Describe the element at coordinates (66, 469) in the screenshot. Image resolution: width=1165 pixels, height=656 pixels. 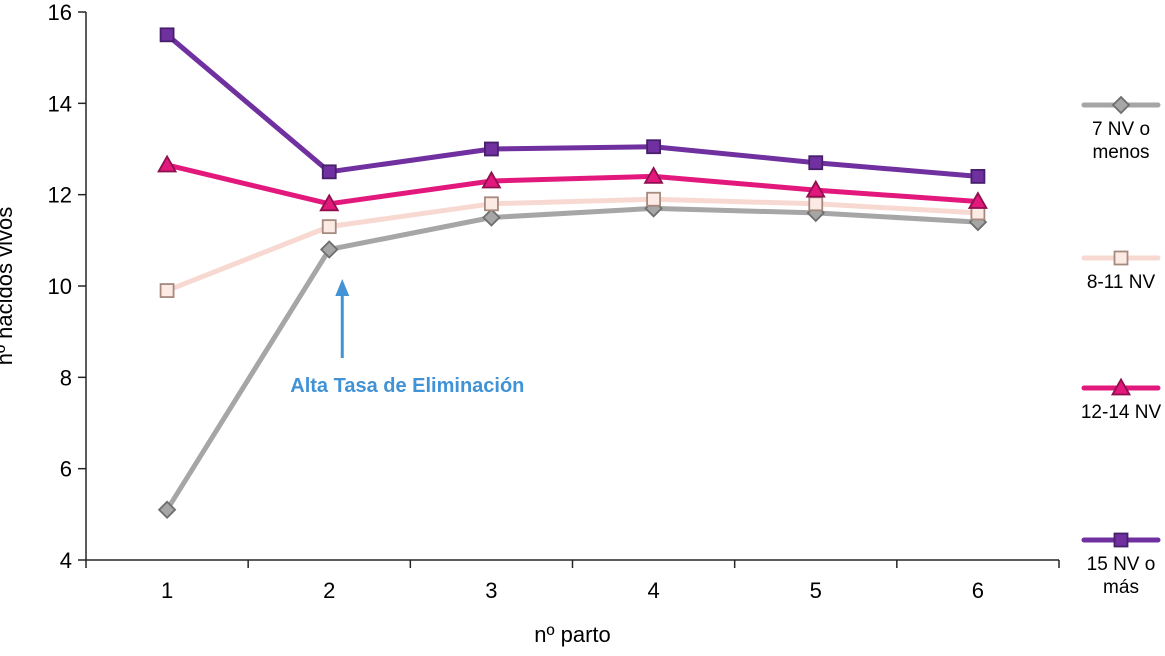
I see `y-tick-label: 6` at that location.